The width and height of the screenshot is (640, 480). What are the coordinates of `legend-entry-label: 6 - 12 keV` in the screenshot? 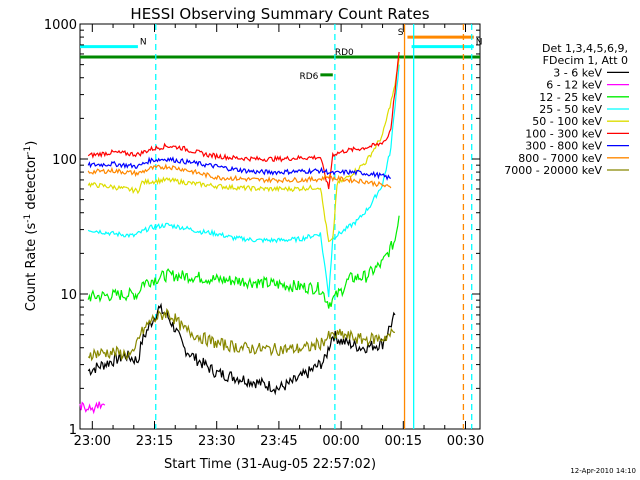 It's located at (574, 85).